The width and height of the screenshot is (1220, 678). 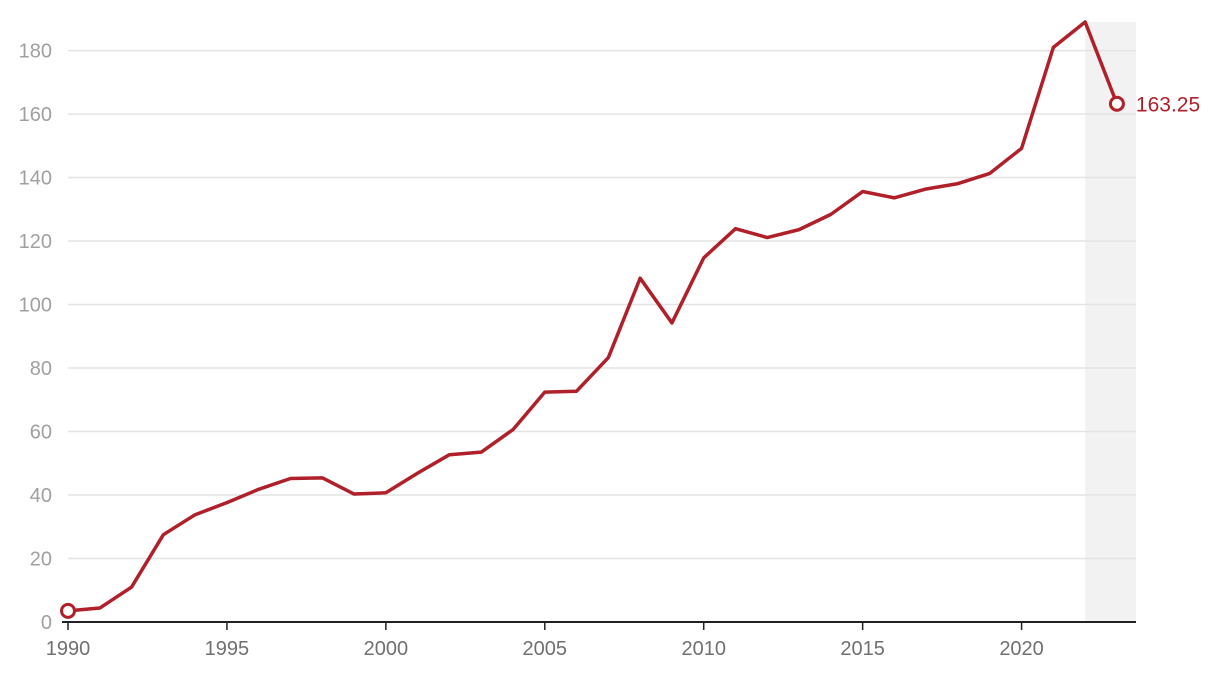 What do you see at coordinates (68, 649) in the screenshot?
I see `x-tick-label: 1990` at bounding box center [68, 649].